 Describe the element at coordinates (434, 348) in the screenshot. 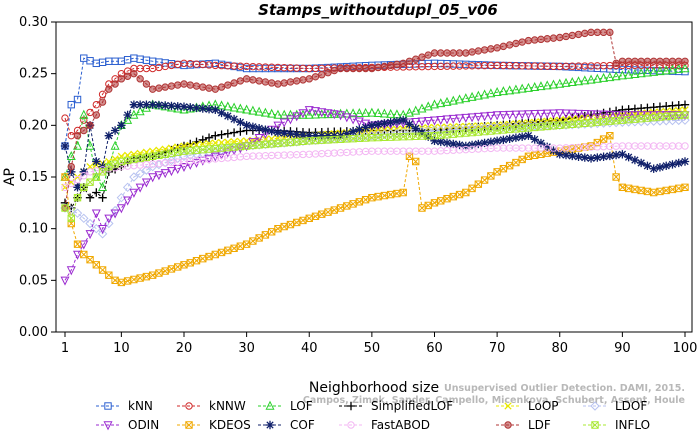

I see `x-tick-label: 60` at that location.